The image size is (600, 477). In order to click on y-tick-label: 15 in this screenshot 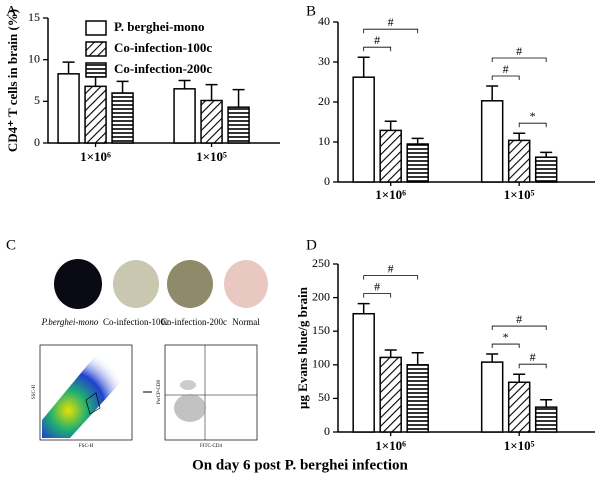, I will do `click(34, 17)`.